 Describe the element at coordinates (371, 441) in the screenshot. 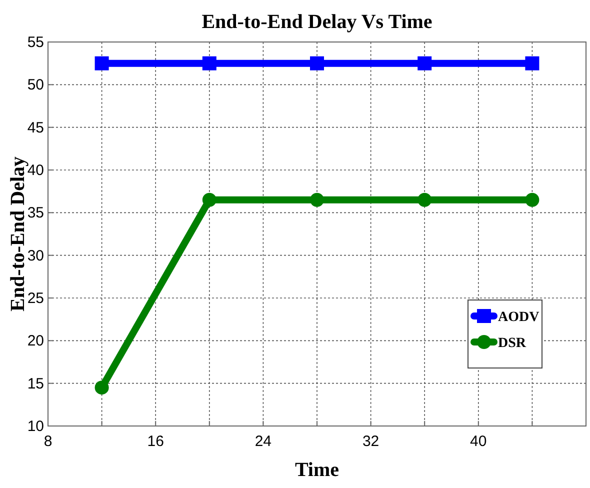

I see `x-tick-label: 32` at that location.